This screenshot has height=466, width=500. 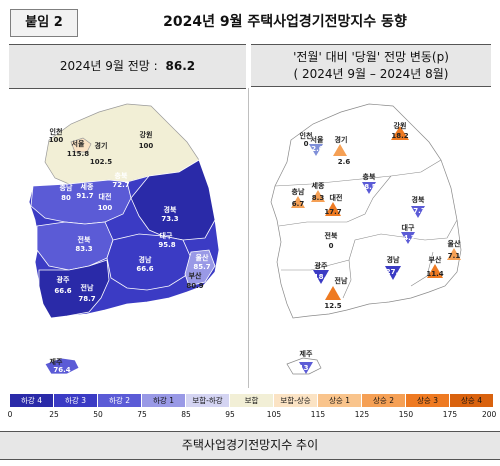 I want to click on left-label-seoul-value: 115.8, so click(x=78, y=154).